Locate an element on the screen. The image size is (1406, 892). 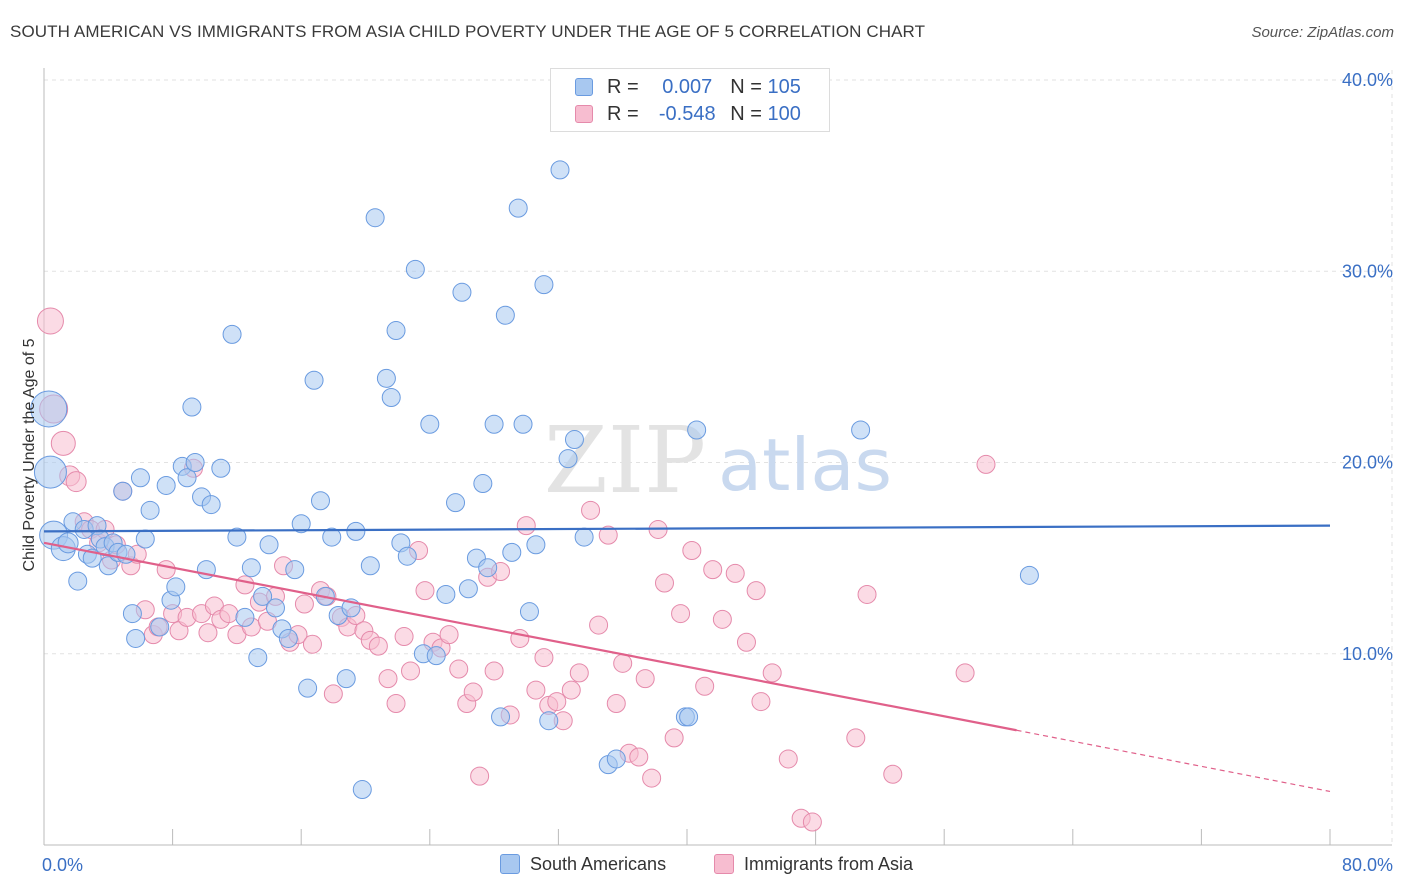
legend-r-label: R = is located at coordinates (623, 113).